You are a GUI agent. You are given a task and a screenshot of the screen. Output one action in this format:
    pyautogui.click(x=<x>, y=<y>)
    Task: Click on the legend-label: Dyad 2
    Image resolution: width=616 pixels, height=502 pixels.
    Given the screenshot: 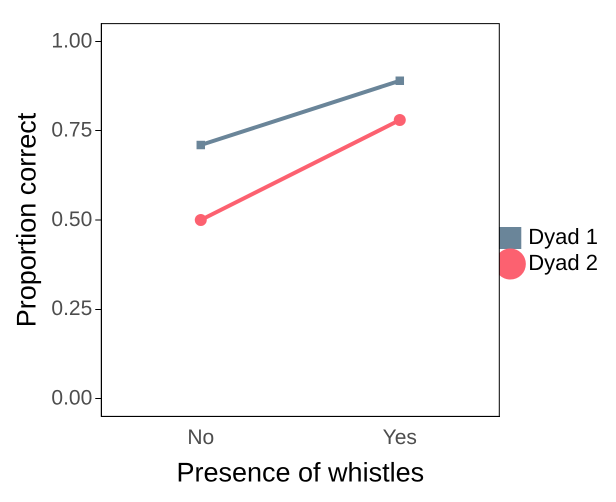 What is the action you would take?
    pyautogui.click(x=563, y=263)
    